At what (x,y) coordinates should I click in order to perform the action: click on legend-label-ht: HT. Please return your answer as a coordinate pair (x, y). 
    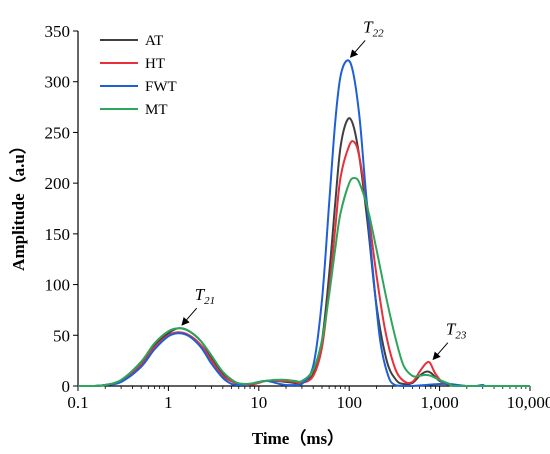
    Looking at the image, I should click on (155, 64).